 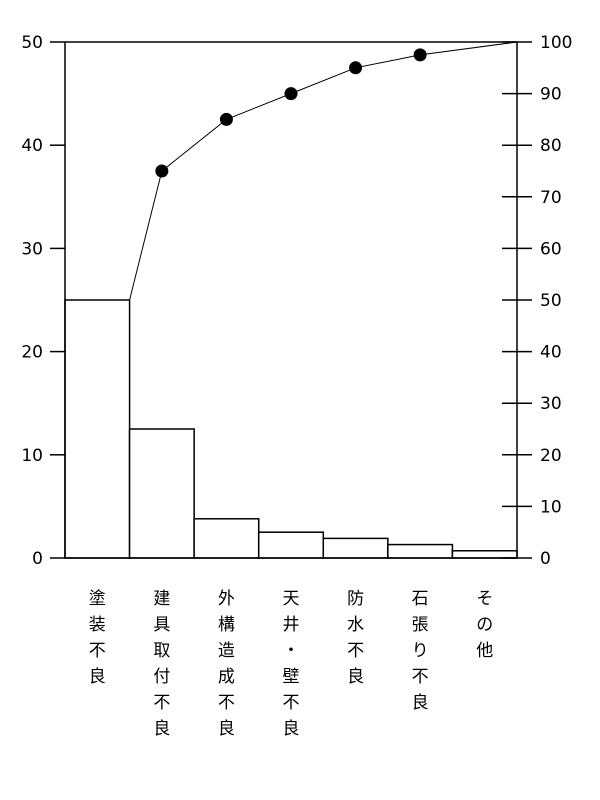 I want to click on right-tick-label: 100, so click(x=556, y=43).